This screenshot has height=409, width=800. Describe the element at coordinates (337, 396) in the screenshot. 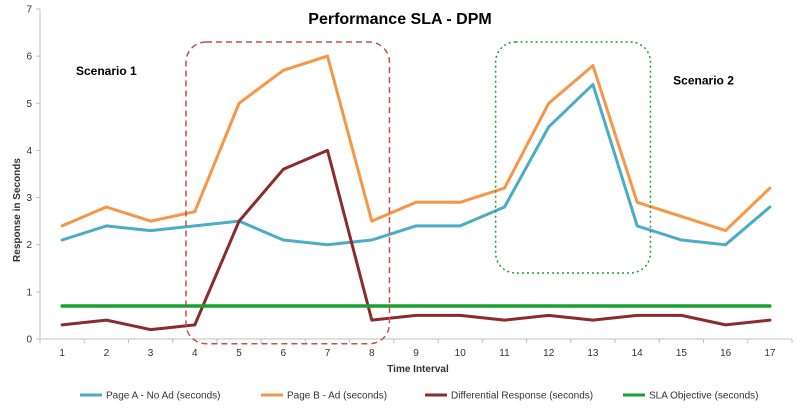

I see `legend-label-2: Page B - Ad (seconds)` at that location.